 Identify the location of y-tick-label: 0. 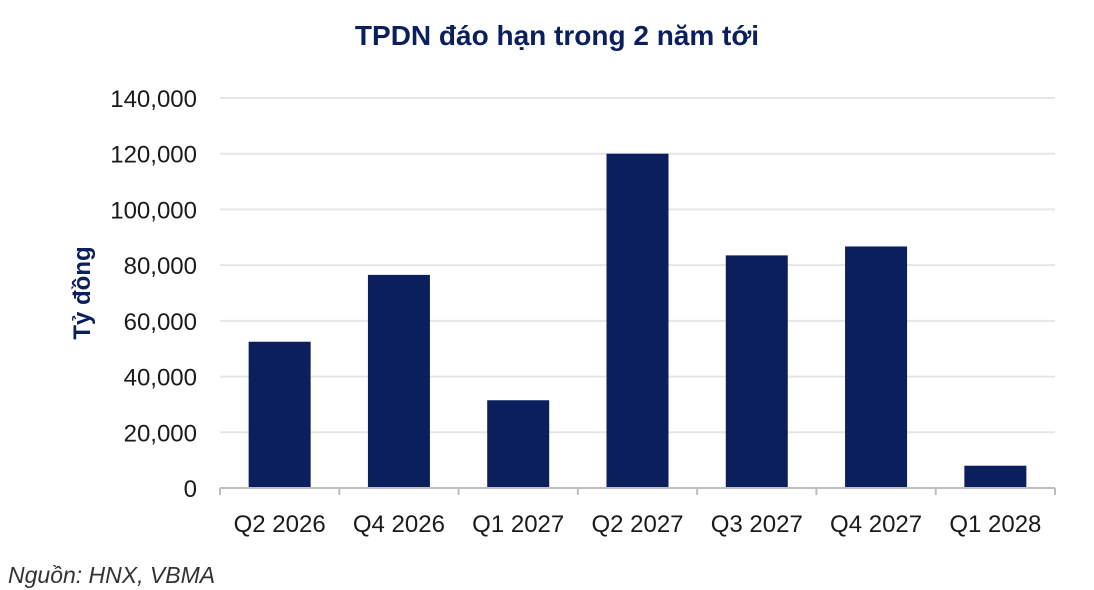
(190, 489).